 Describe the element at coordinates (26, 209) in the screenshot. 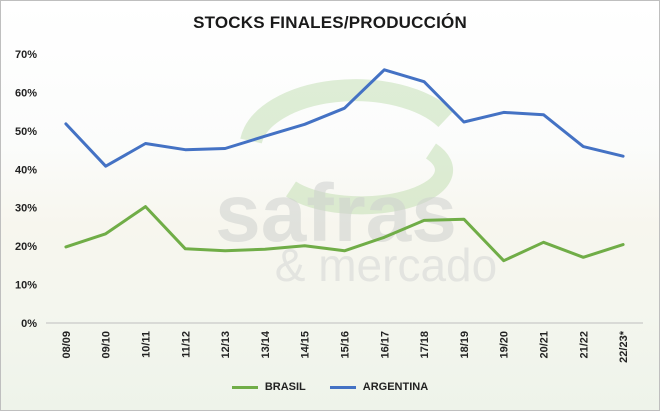

I see `y-tick-label: 30%` at that location.